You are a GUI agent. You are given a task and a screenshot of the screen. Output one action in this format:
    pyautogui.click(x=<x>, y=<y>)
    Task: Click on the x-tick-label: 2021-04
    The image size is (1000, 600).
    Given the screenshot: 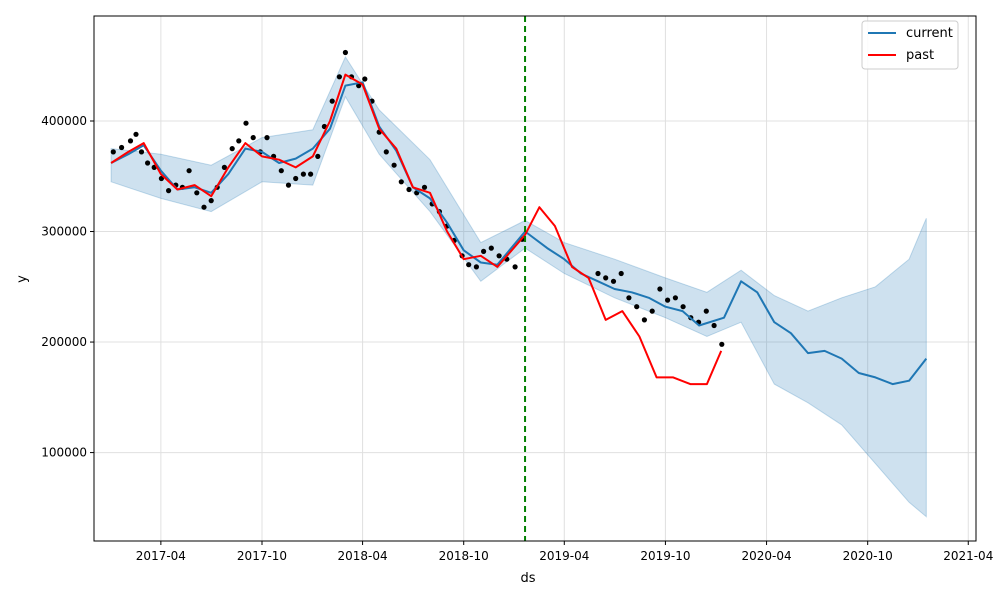 What is the action you would take?
    pyautogui.click(x=968, y=556)
    